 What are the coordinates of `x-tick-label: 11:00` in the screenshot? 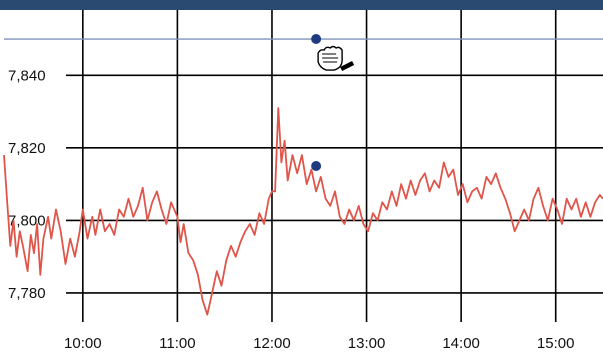 It's located at (177, 343).